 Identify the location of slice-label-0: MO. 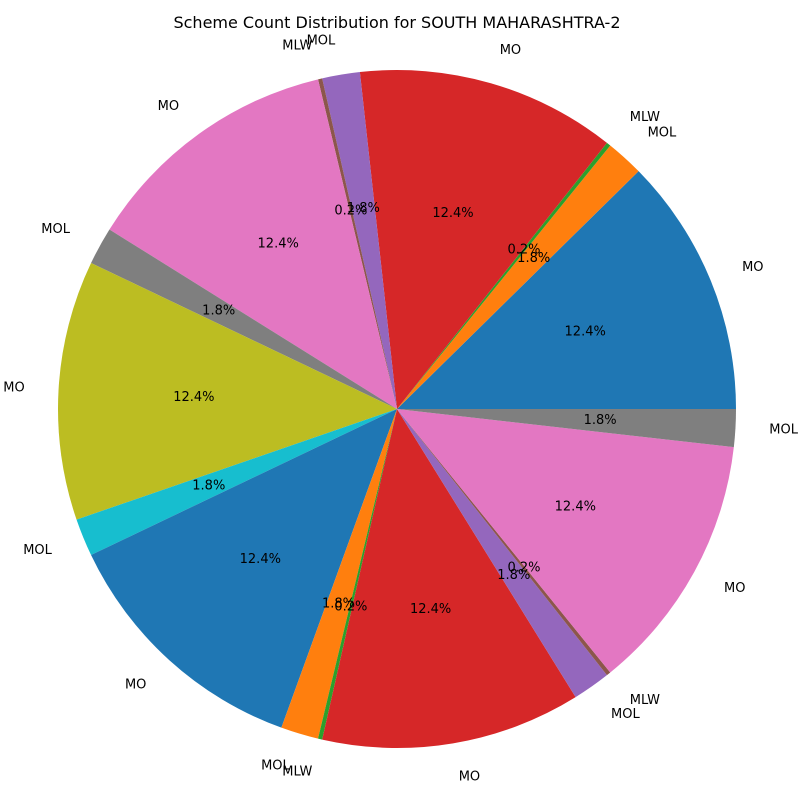
(752, 267).